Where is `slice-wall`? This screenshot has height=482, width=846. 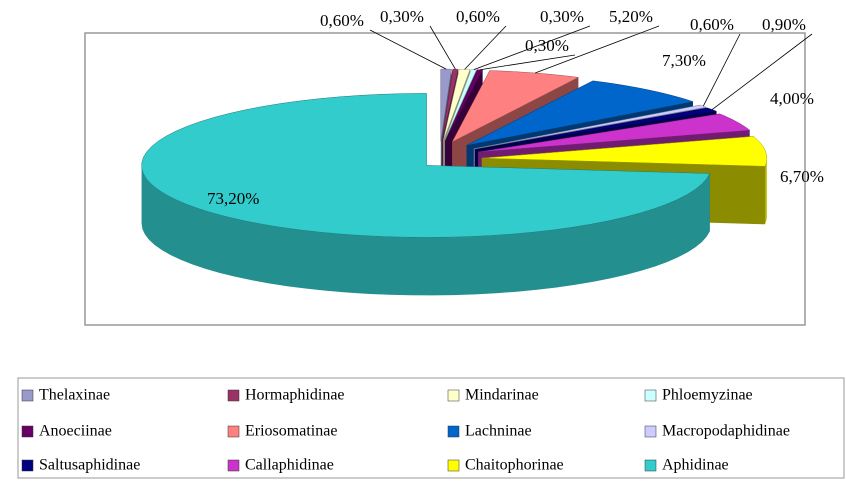 slice-wall is located at coordinates (765, 191).